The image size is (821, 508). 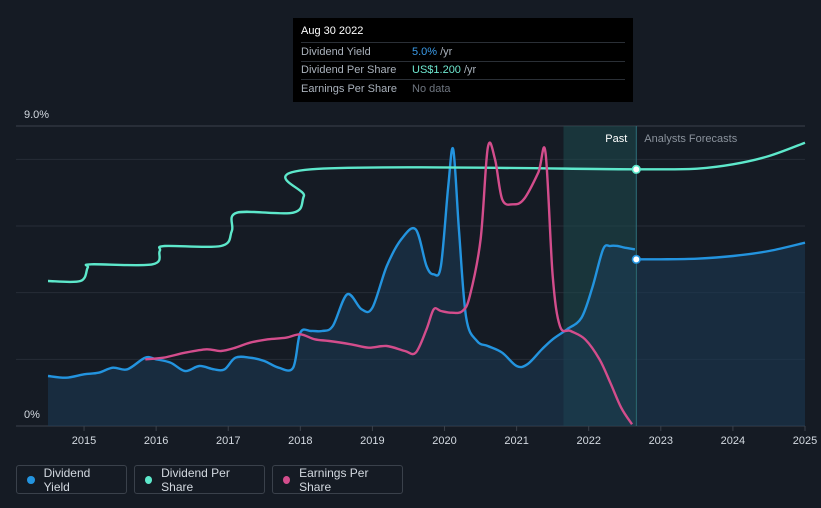 What do you see at coordinates (436, 70) in the screenshot?
I see `tooltip-value: US$1.200` at bounding box center [436, 70].